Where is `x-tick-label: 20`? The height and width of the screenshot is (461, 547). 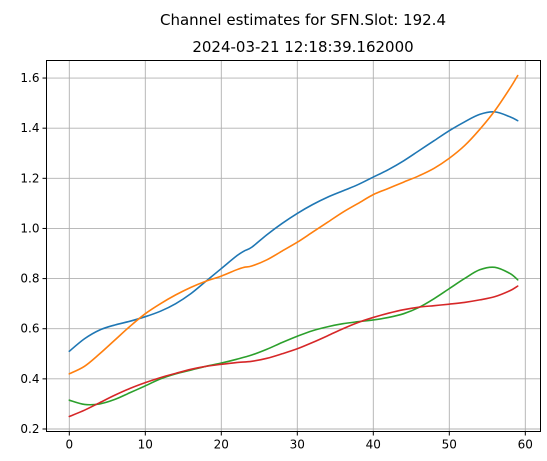 x-tick-label: 20 is located at coordinates (221, 445).